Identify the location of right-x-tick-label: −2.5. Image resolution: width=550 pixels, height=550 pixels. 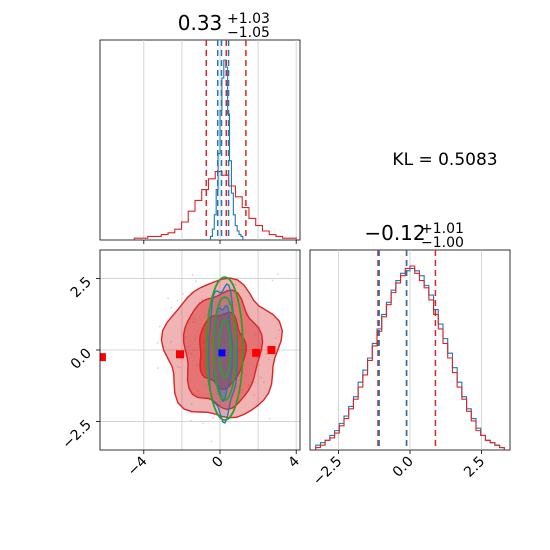
(327, 471).